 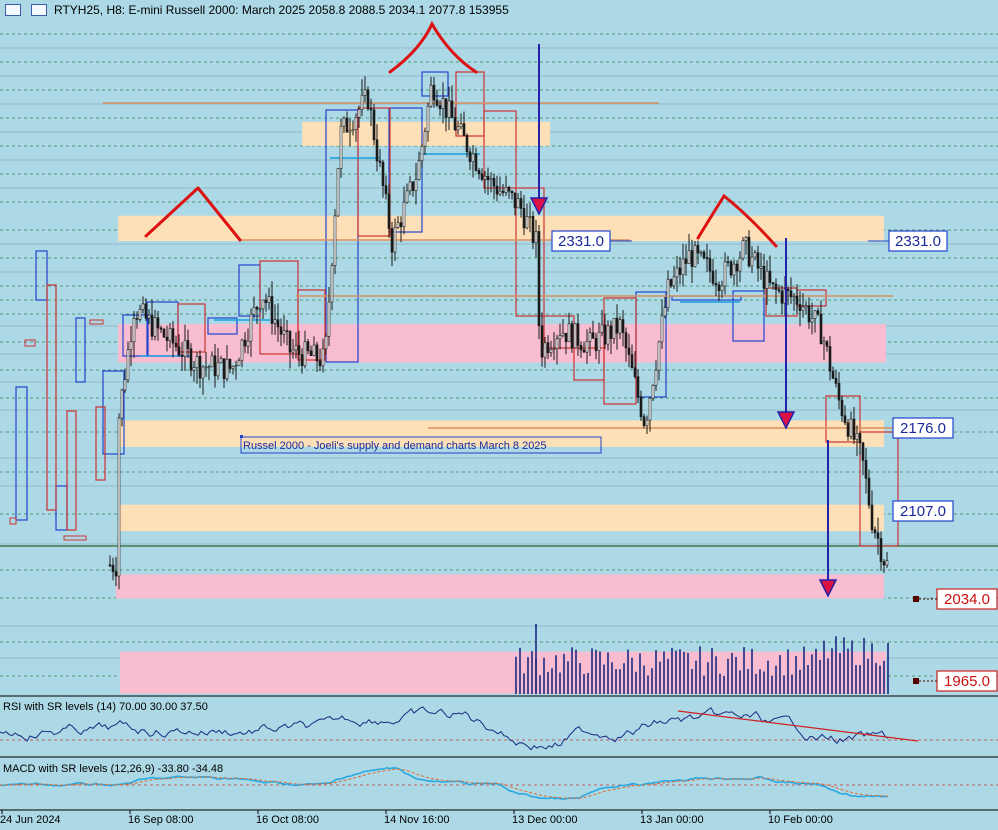 I want to click on target-arrow-head, so click(x=539, y=206).